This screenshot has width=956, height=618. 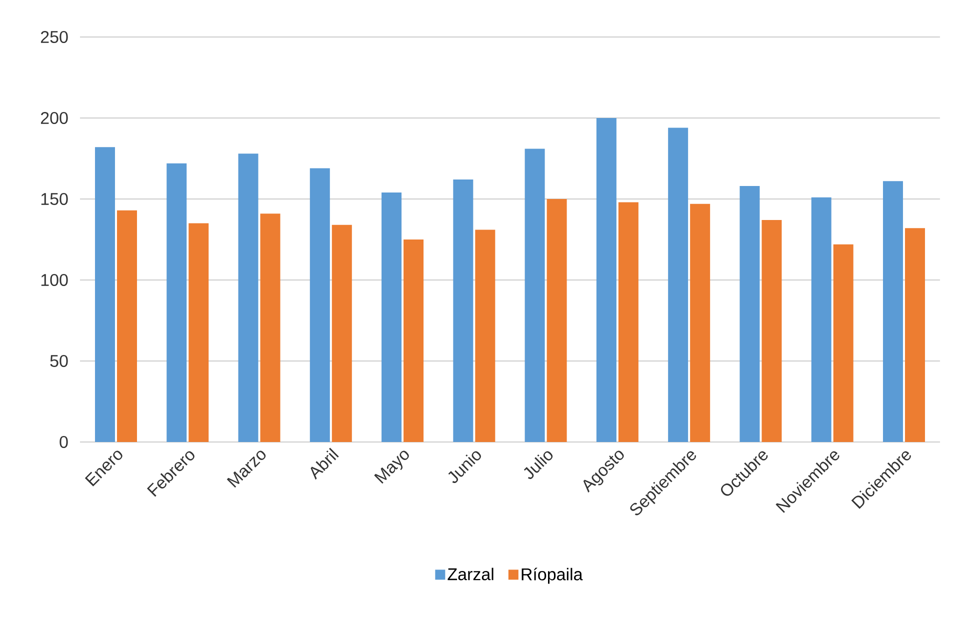 What do you see at coordinates (54, 37) in the screenshot?
I see `y-tick-label: 250` at bounding box center [54, 37].